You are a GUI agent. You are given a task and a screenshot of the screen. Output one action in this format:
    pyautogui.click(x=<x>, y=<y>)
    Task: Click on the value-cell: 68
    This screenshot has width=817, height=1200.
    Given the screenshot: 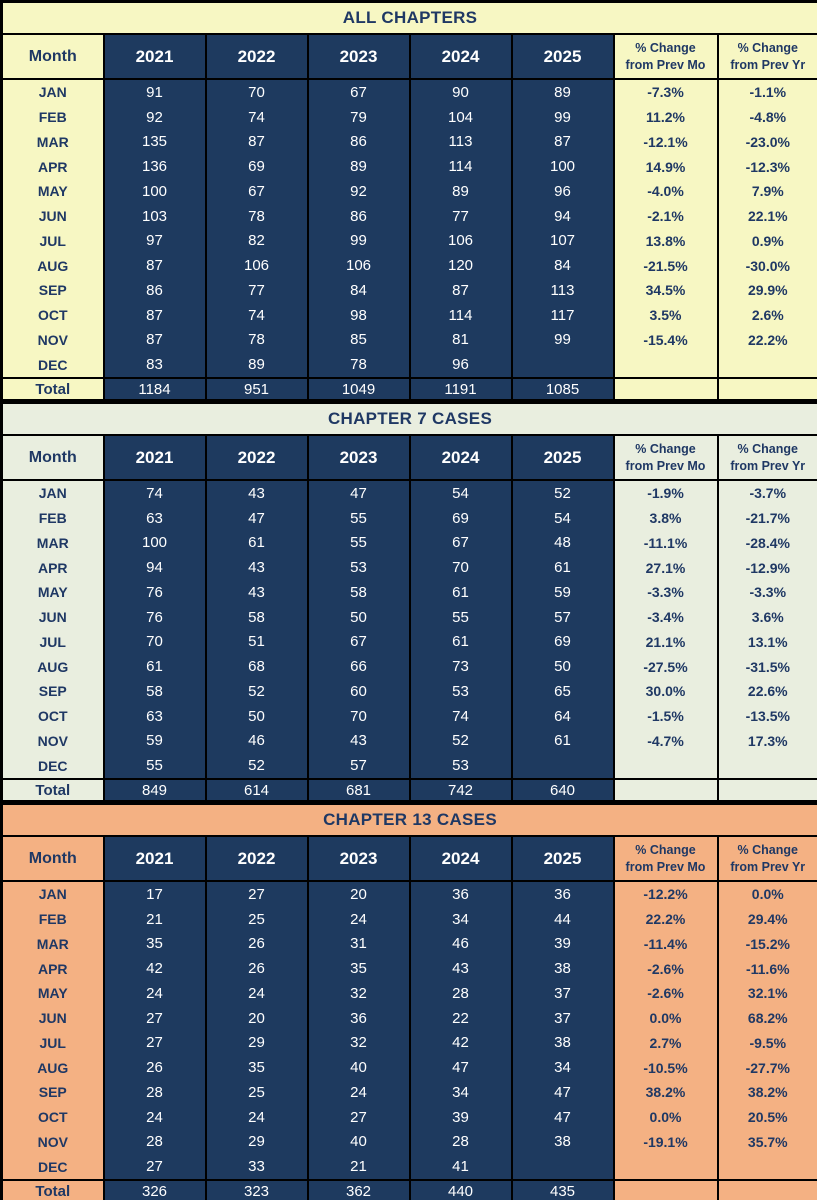 What is the action you would take?
    pyautogui.click(x=256, y=666)
    